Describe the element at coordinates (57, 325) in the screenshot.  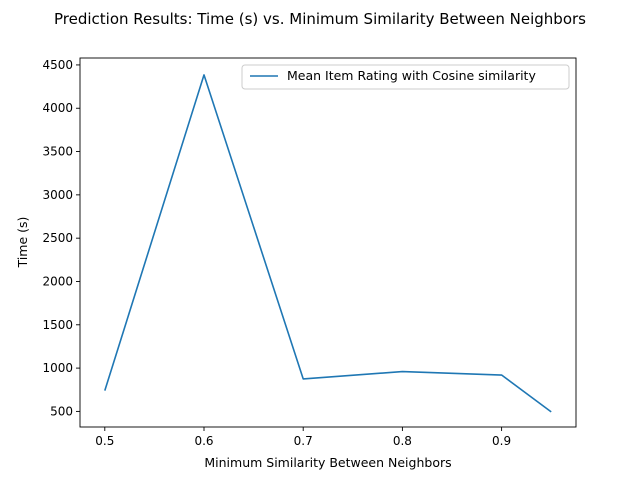
I see `y-tick-label: 1500` at that location.